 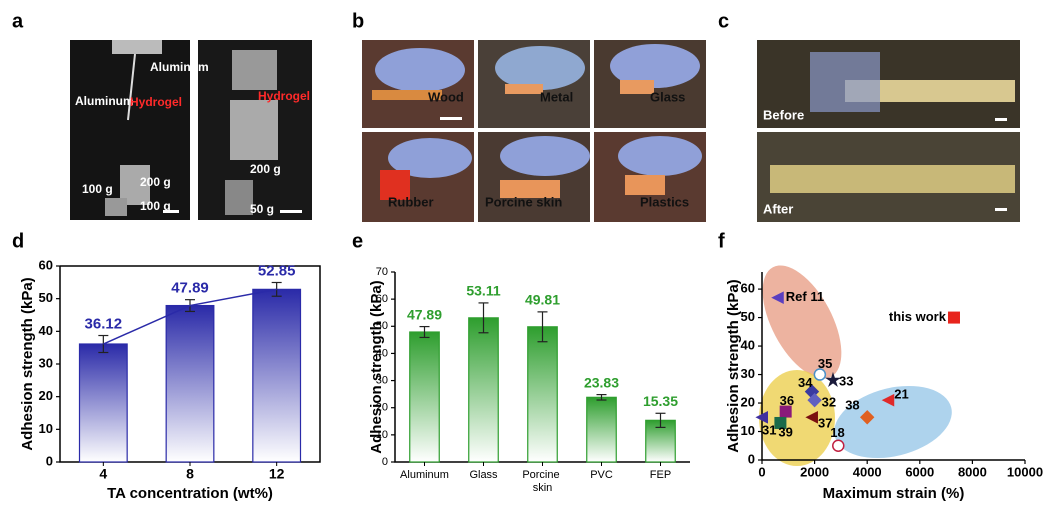 What do you see at coordinates (785, 431) in the screenshot?
I see `point-label: 39` at bounding box center [785, 431].